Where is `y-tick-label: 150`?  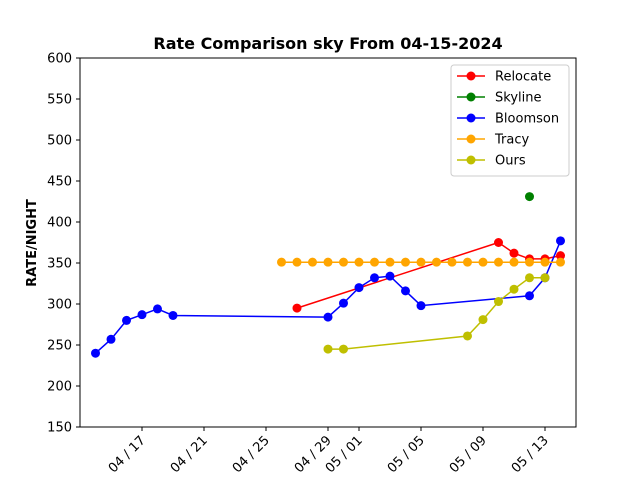
y-tick-label: 150 is located at coordinates (59, 428).